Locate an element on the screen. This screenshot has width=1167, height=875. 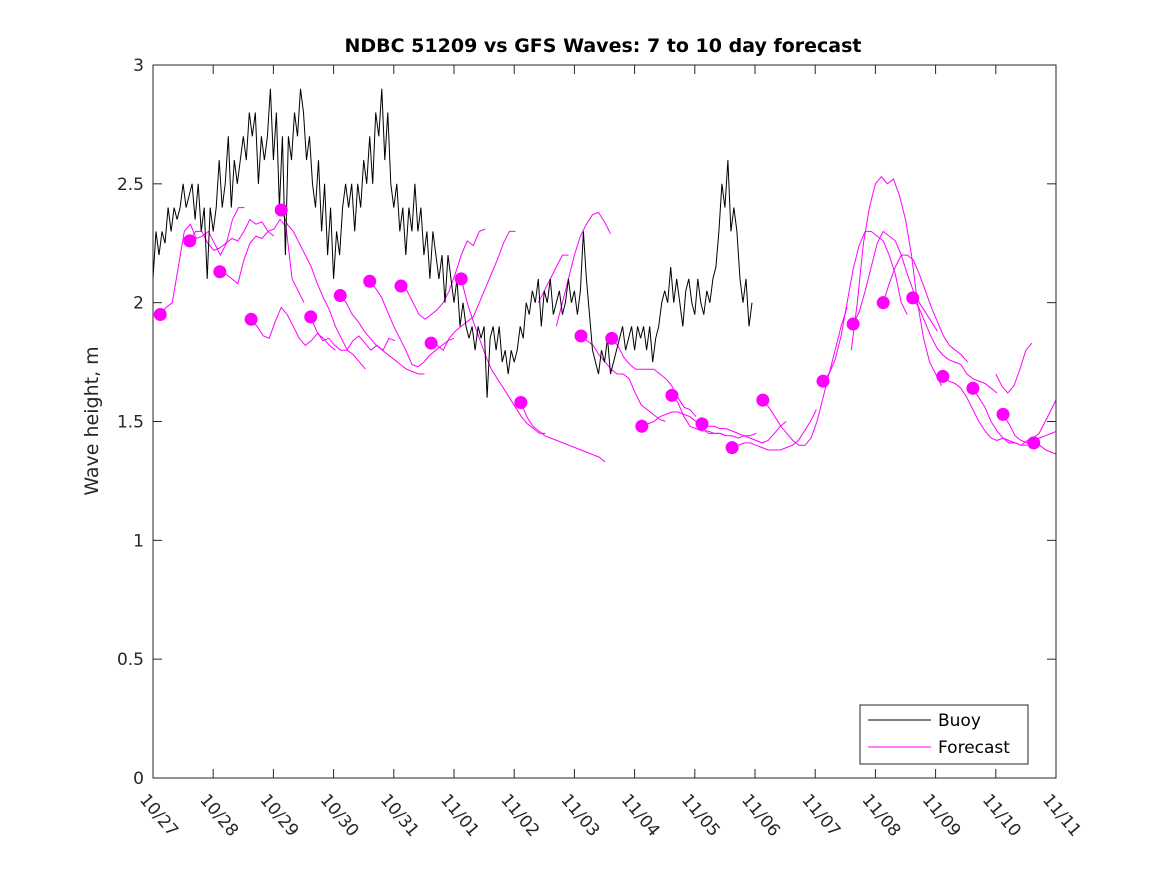
y-tick-label: 1.5 is located at coordinates (130, 423).